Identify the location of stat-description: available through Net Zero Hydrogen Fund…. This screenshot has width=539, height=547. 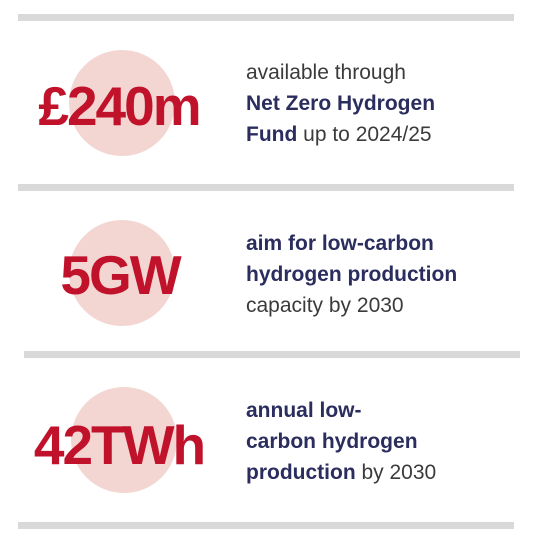
(340, 103).